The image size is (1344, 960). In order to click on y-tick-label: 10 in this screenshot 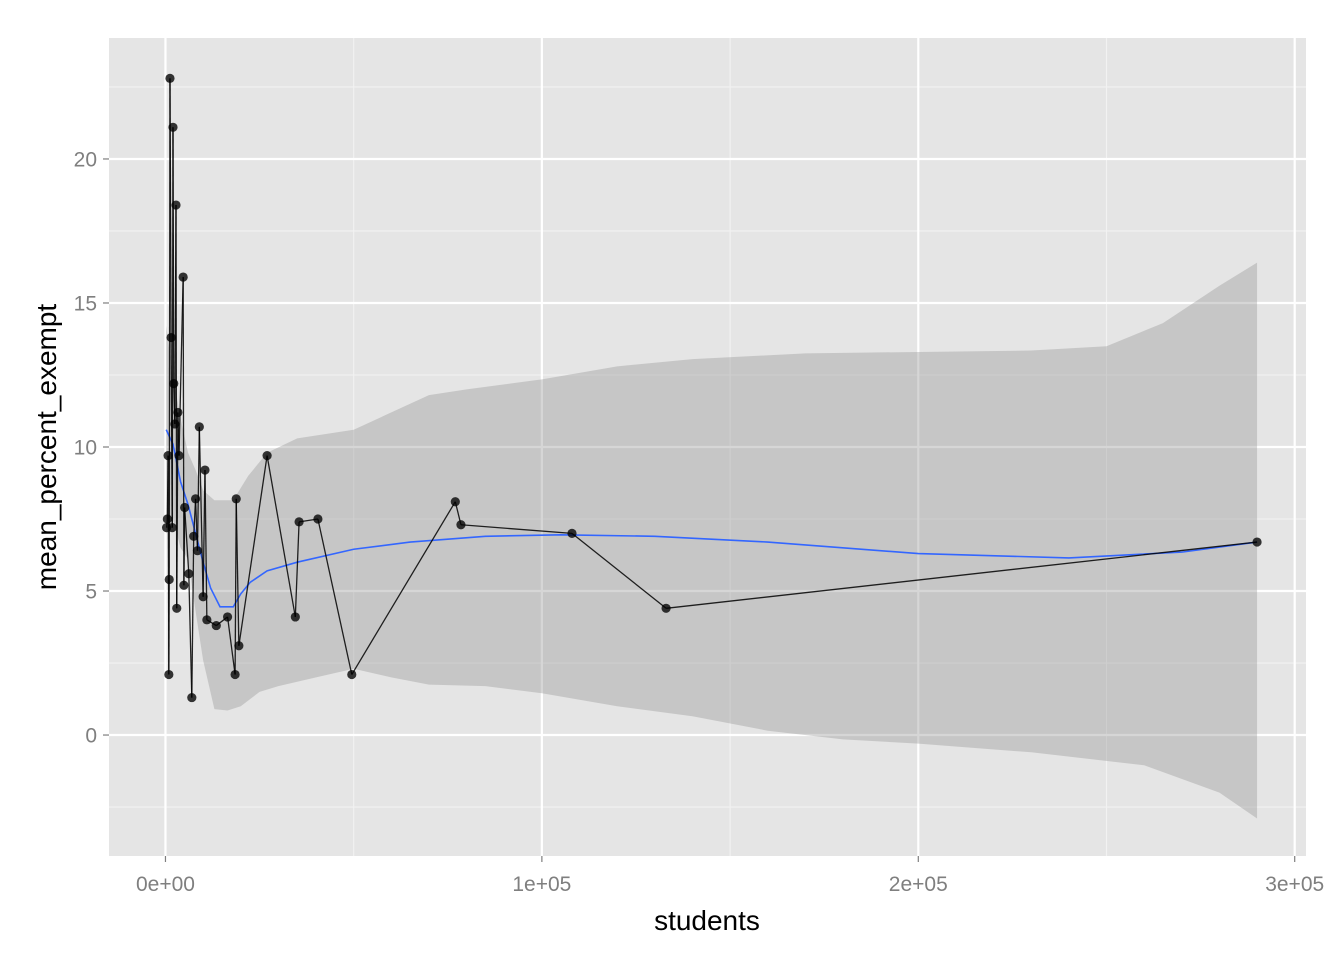, I will do `click(85, 448)`.